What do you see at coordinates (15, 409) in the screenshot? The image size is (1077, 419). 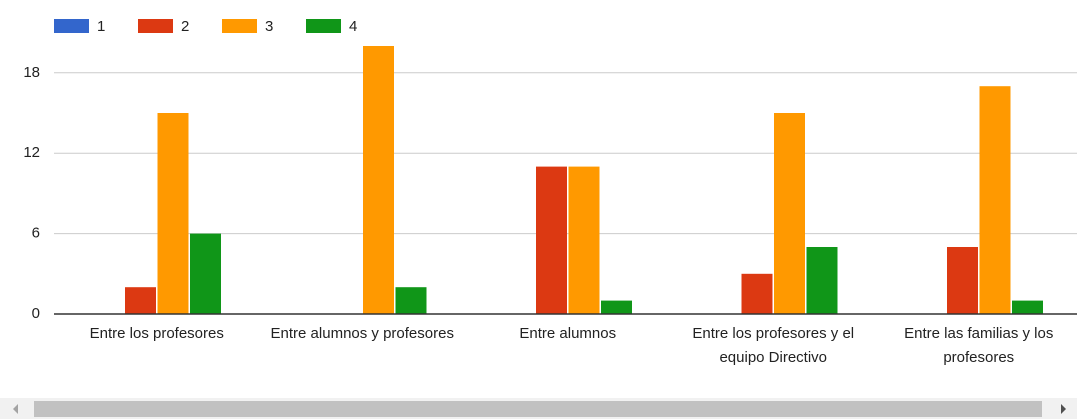 I see `scroll-left-arrow` at bounding box center [15, 409].